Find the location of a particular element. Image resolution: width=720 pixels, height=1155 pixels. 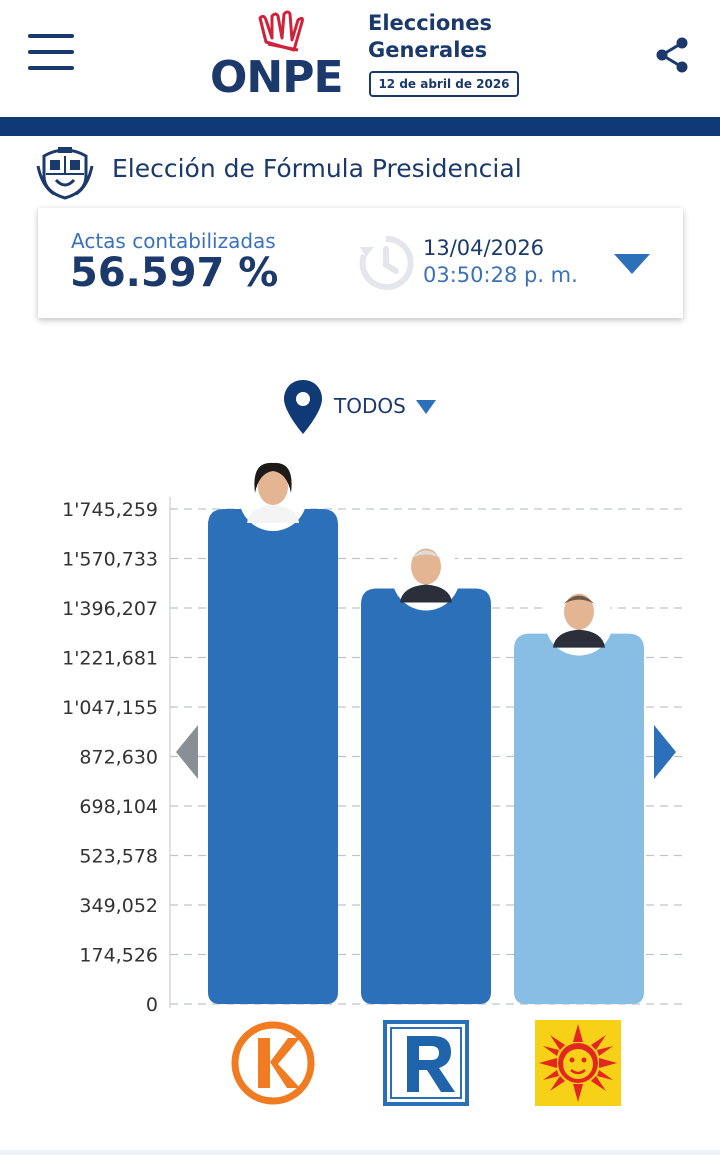

header-title-line2: Generales is located at coordinates (428, 50).